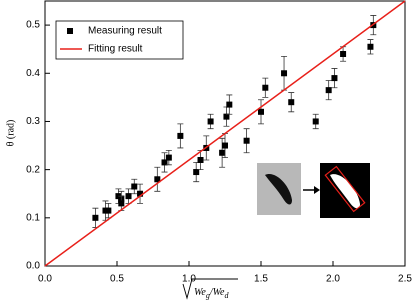 The height and width of the screenshot is (308, 415). What do you see at coordinates (125, 31) in the screenshot?
I see `legend-label: Measuring result` at bounding box center [125, 31].